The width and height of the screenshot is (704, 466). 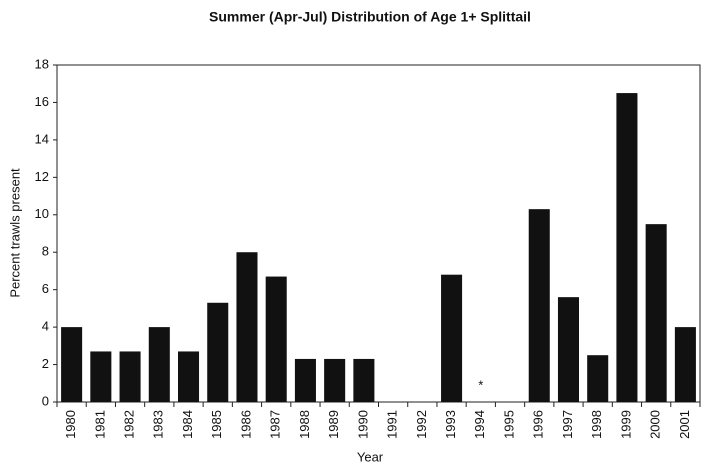 What do you see at coordinates (275, 424) in the screenshot?
I see `x-tick-label: 1987` at bounding box center [275, 424].